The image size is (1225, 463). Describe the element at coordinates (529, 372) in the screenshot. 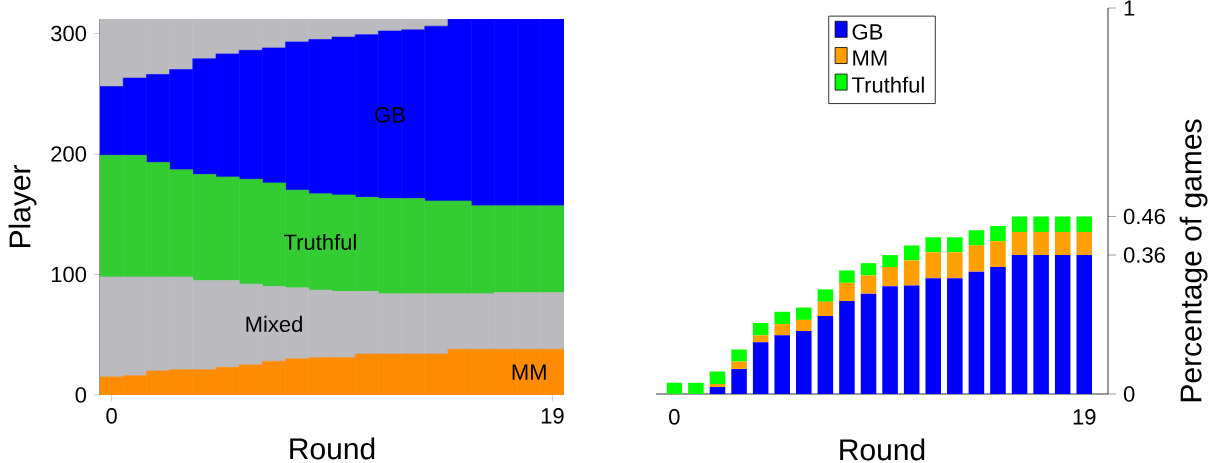

I see `series-label: MM` at that location.